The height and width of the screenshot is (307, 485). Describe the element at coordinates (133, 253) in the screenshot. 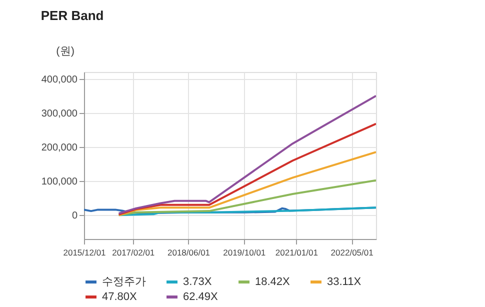

I see `x-tick-label: 2017/02/01` at that location.